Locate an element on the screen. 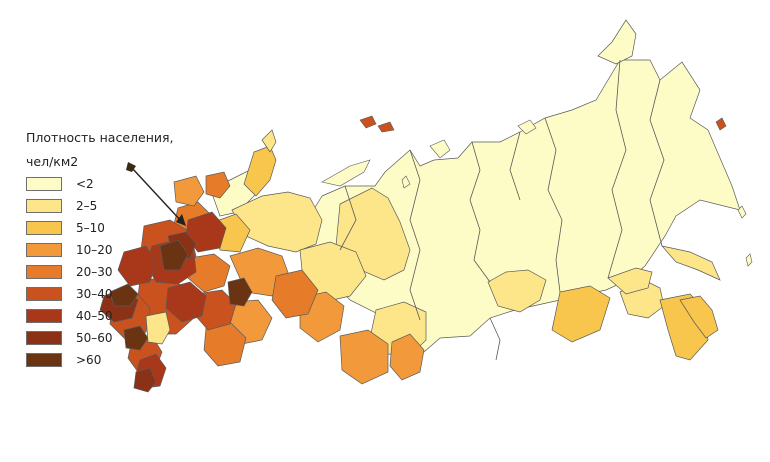  region-chukotka-north is located at coordinates (617, 42).